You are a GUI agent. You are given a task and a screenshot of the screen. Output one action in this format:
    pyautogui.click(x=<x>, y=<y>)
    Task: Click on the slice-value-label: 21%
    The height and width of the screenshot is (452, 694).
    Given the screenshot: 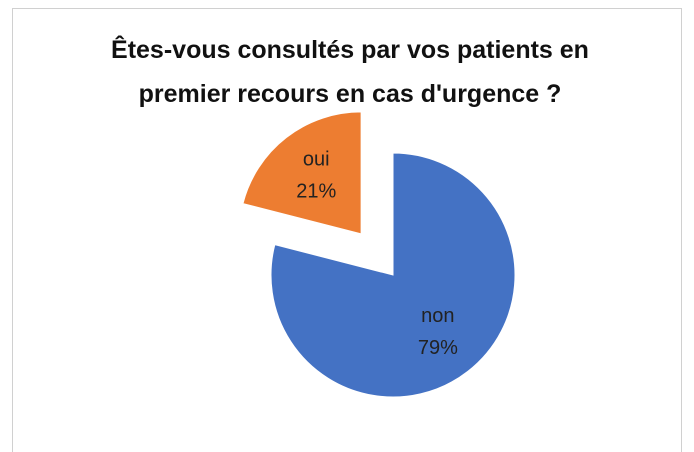 What is the action you would take?
    pyautogui.click(x=316, y=191)
    